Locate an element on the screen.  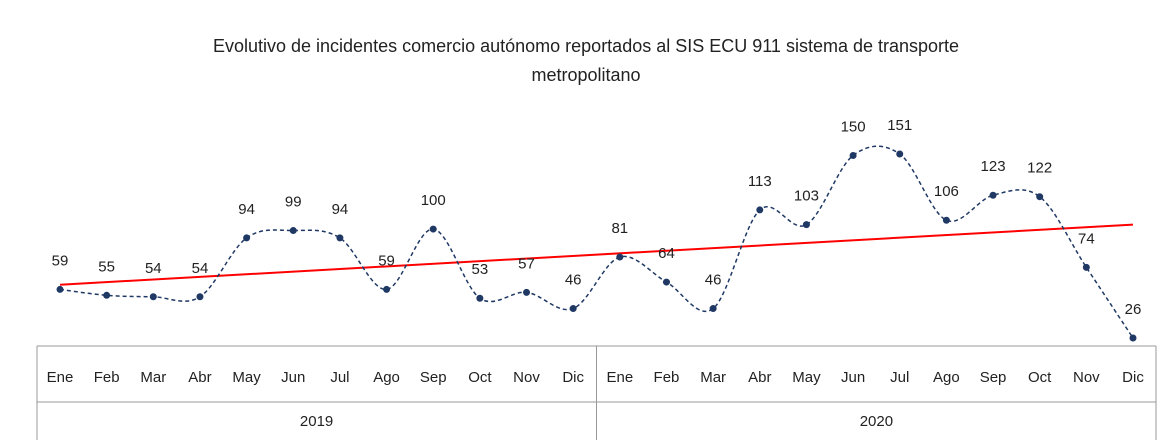
data-label: 64 is located at coordinates (666, 253).